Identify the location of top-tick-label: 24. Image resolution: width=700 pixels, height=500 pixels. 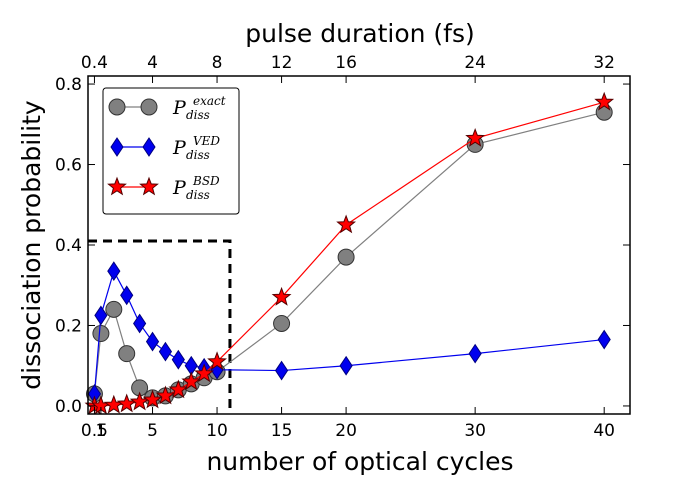
(475, 63).